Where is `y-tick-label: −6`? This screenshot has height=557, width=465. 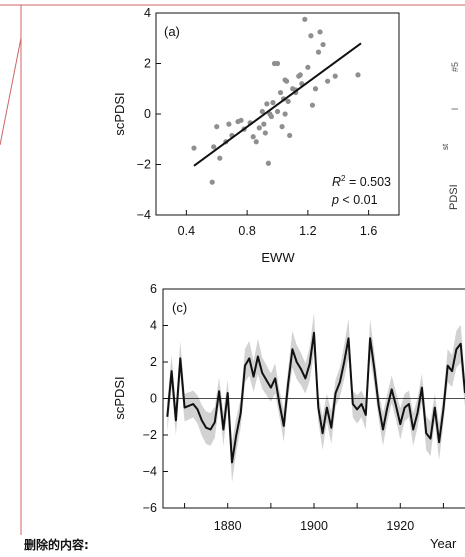 y-tick-label: −6 is located at coordinates (150, 508).